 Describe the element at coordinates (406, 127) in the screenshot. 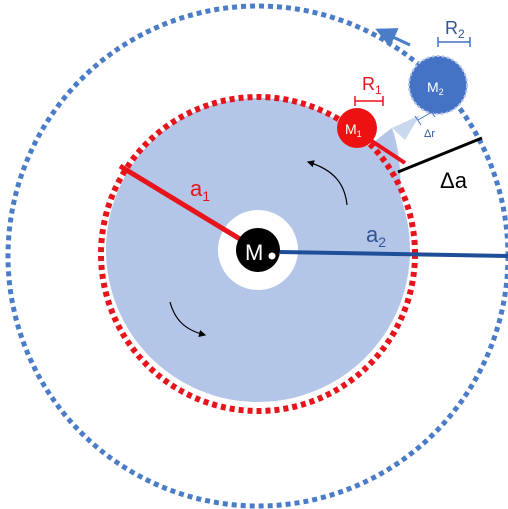

I see `disk-tail-light` at that location.